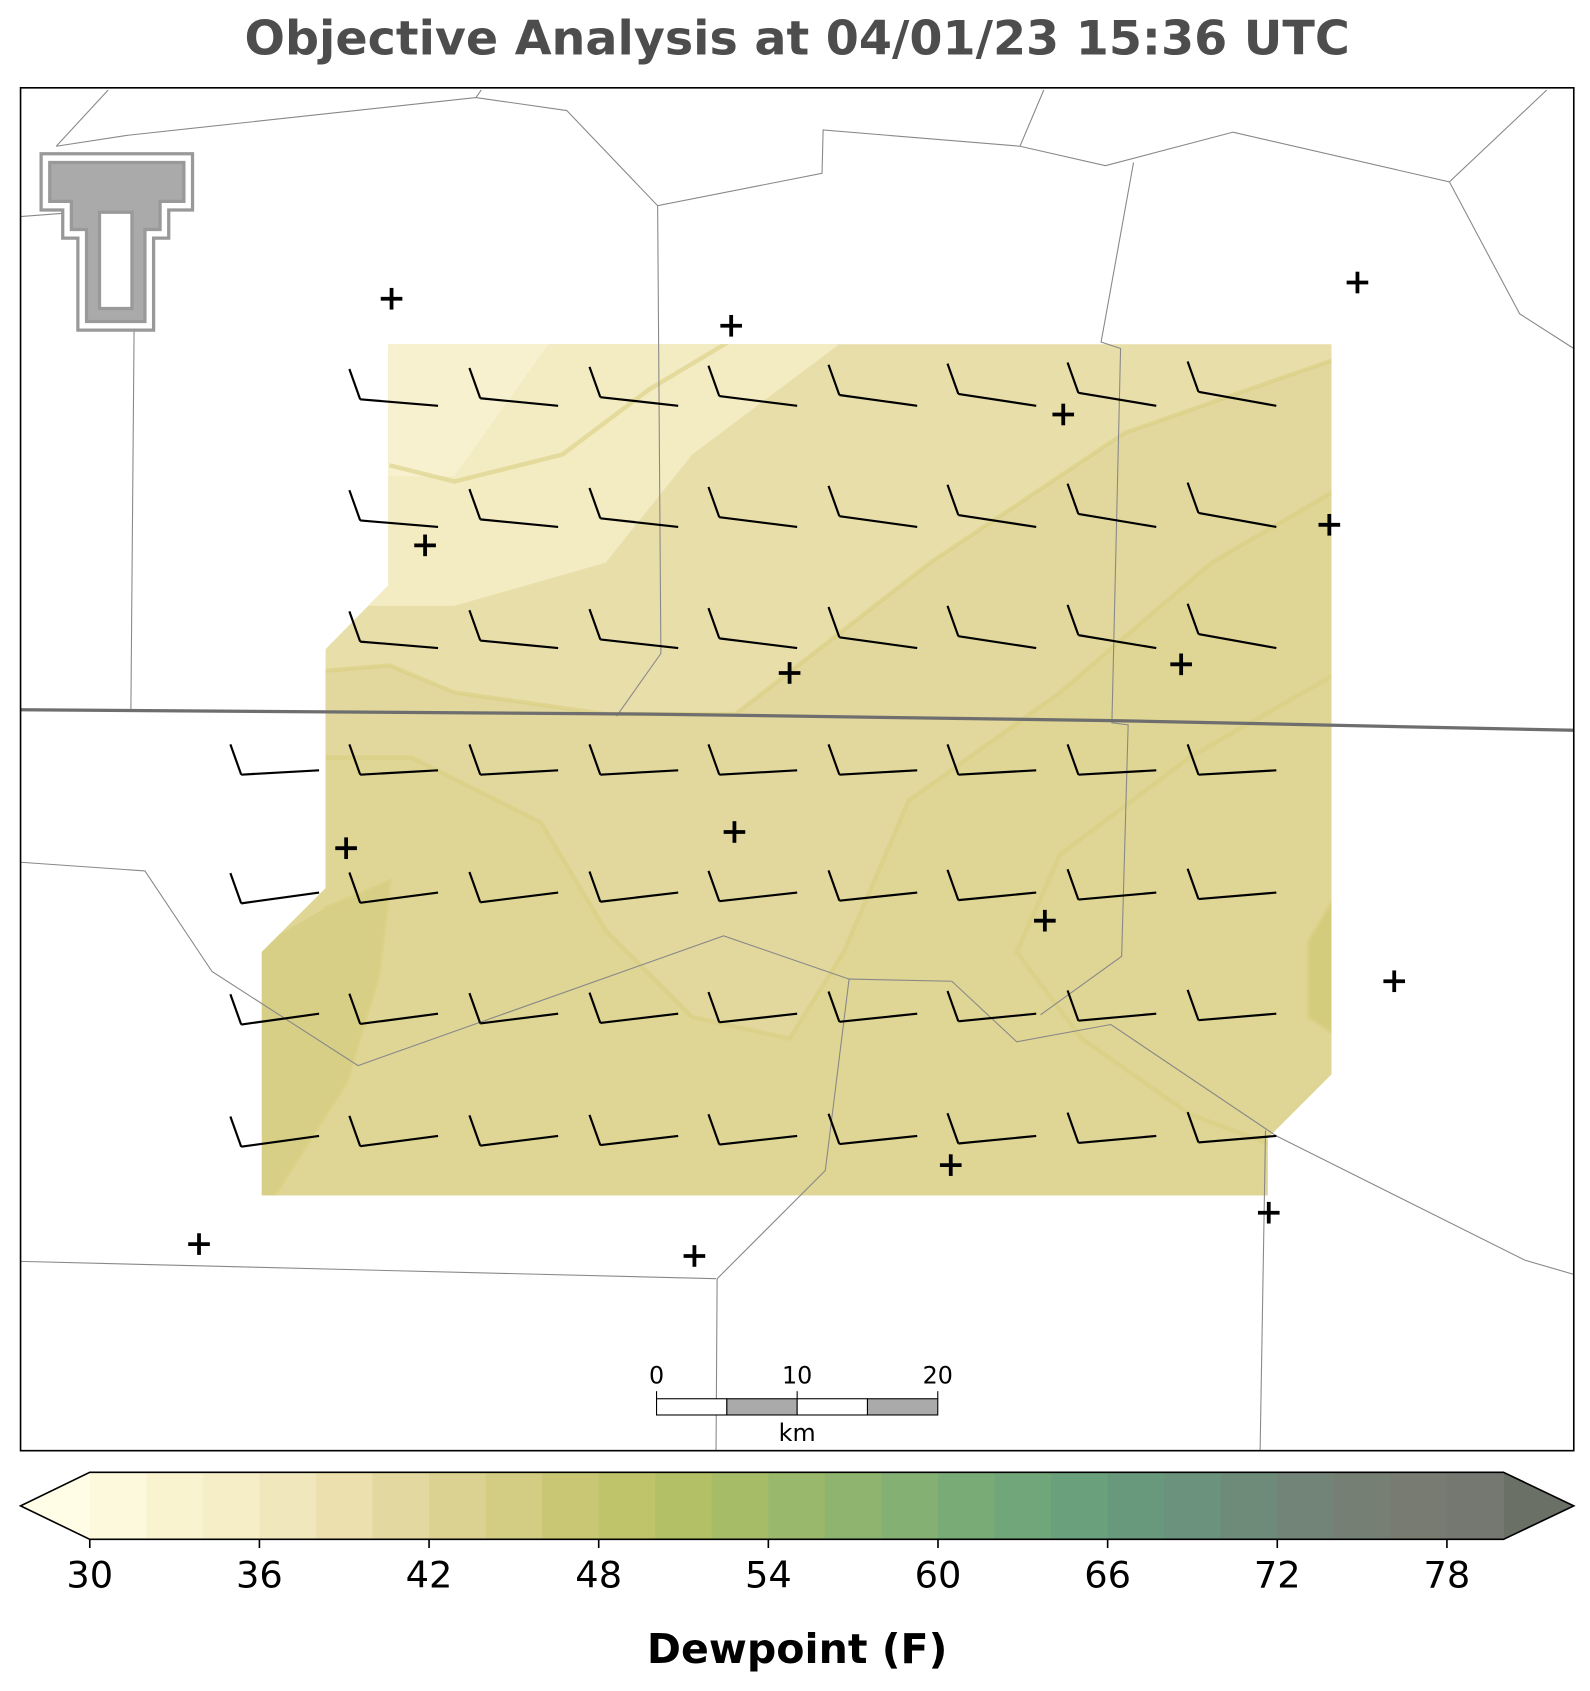 Image resolution: width=1590 pixels, height=1691 pixels. Describe the element at coordinates (55, 1506) in the screenshot. I see `colorbar-under` at that location.